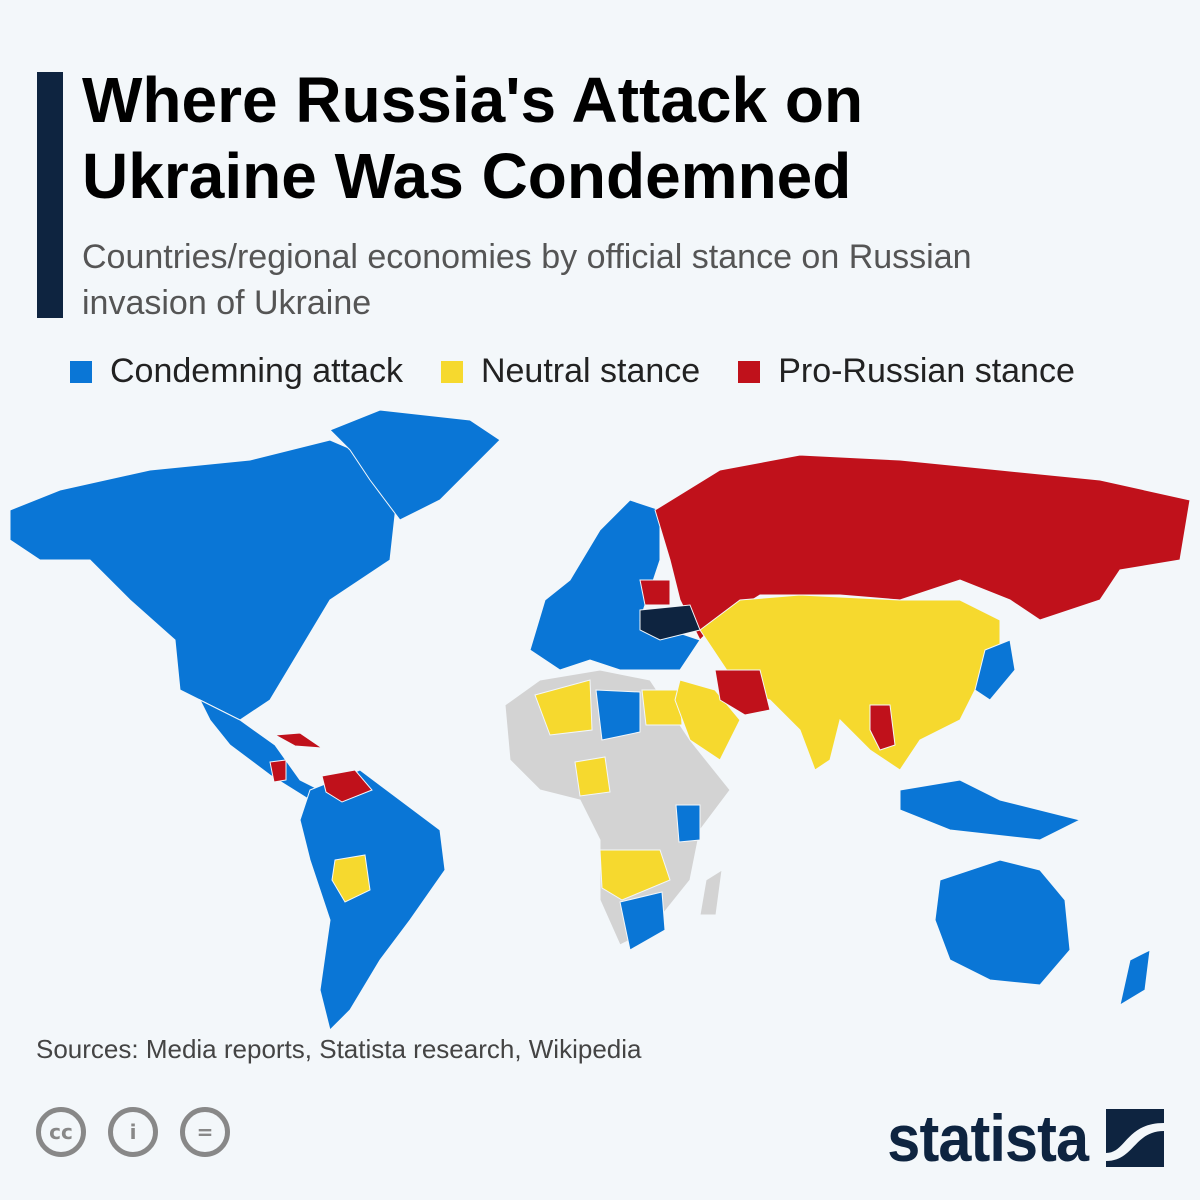 The height and width of the screenshot is (1200, 1200). What do you see at coordinates (351, 878) in the screenshot?
I see `region-bolivia` at bounding box center [351, 878].